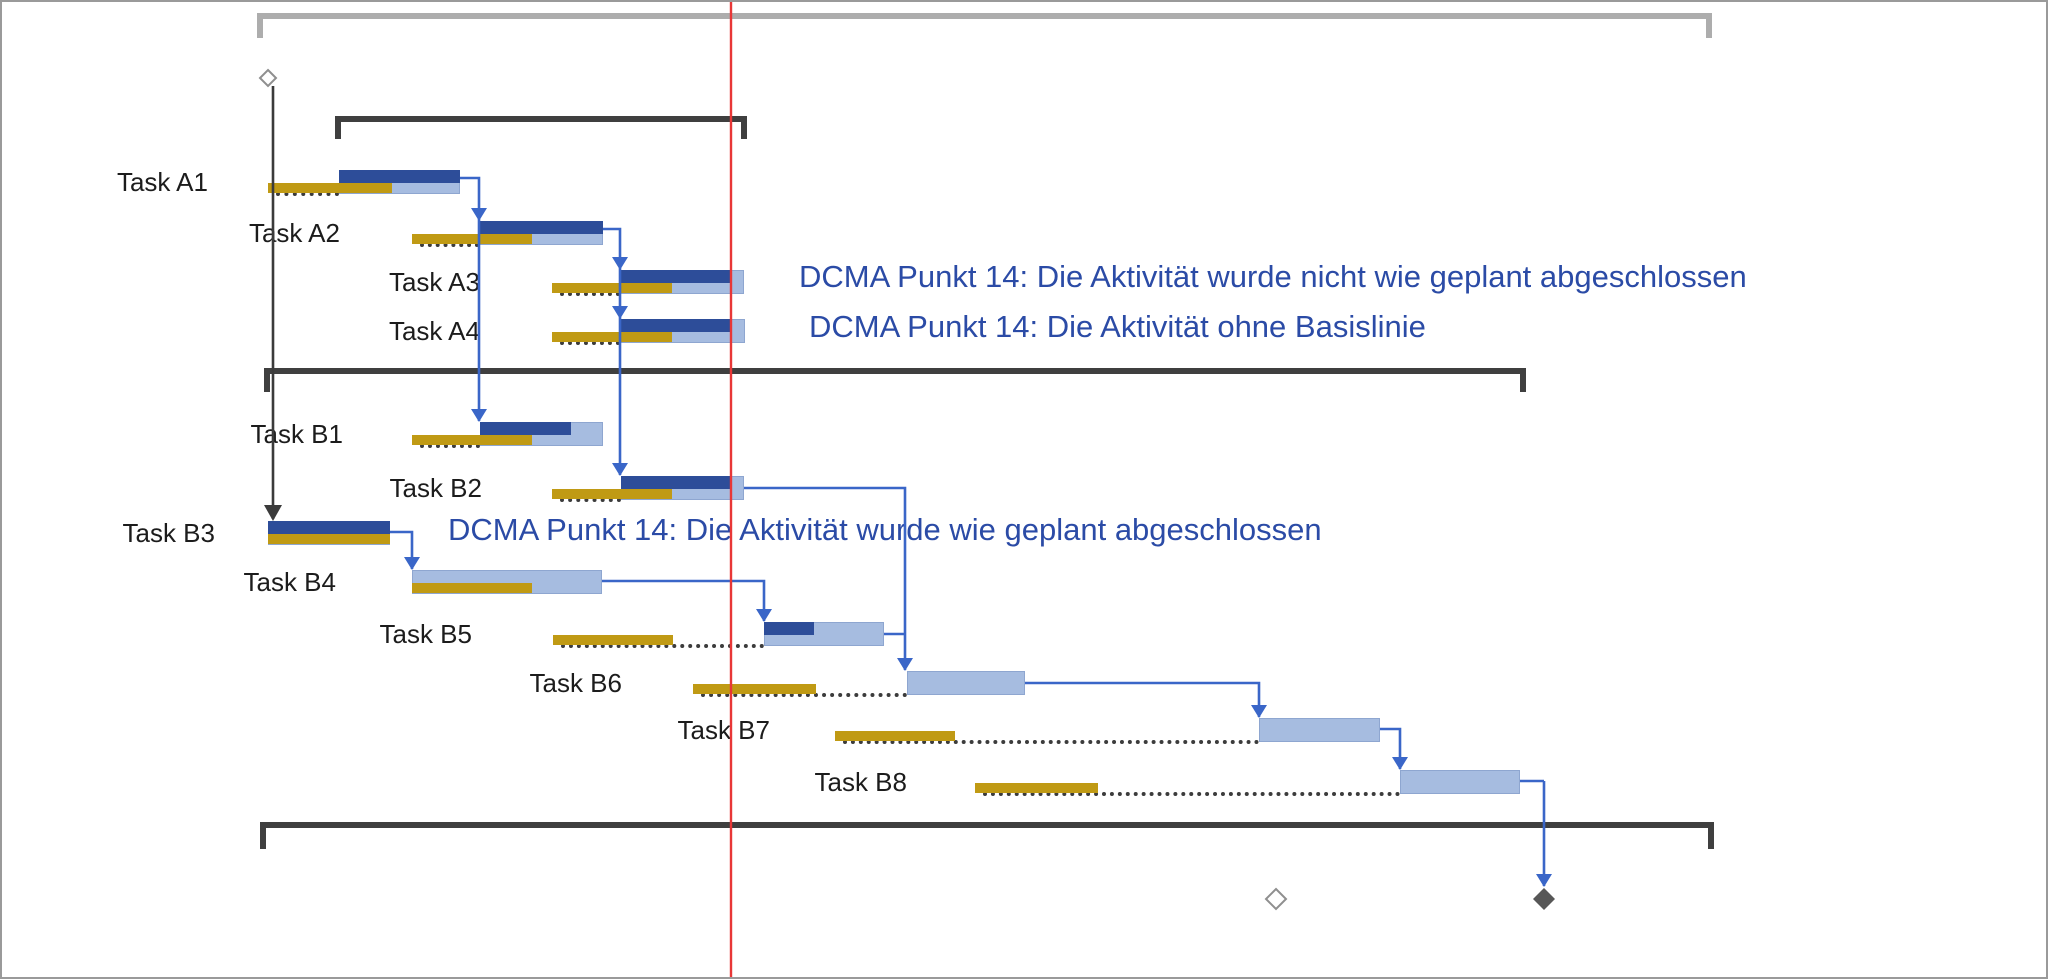 The width and height of the screenshot is (2048, 979). What do you see at coordinates (169, 533) in the screenshot?
I see `task-label: Task B3` at bounding box center [169, 533].